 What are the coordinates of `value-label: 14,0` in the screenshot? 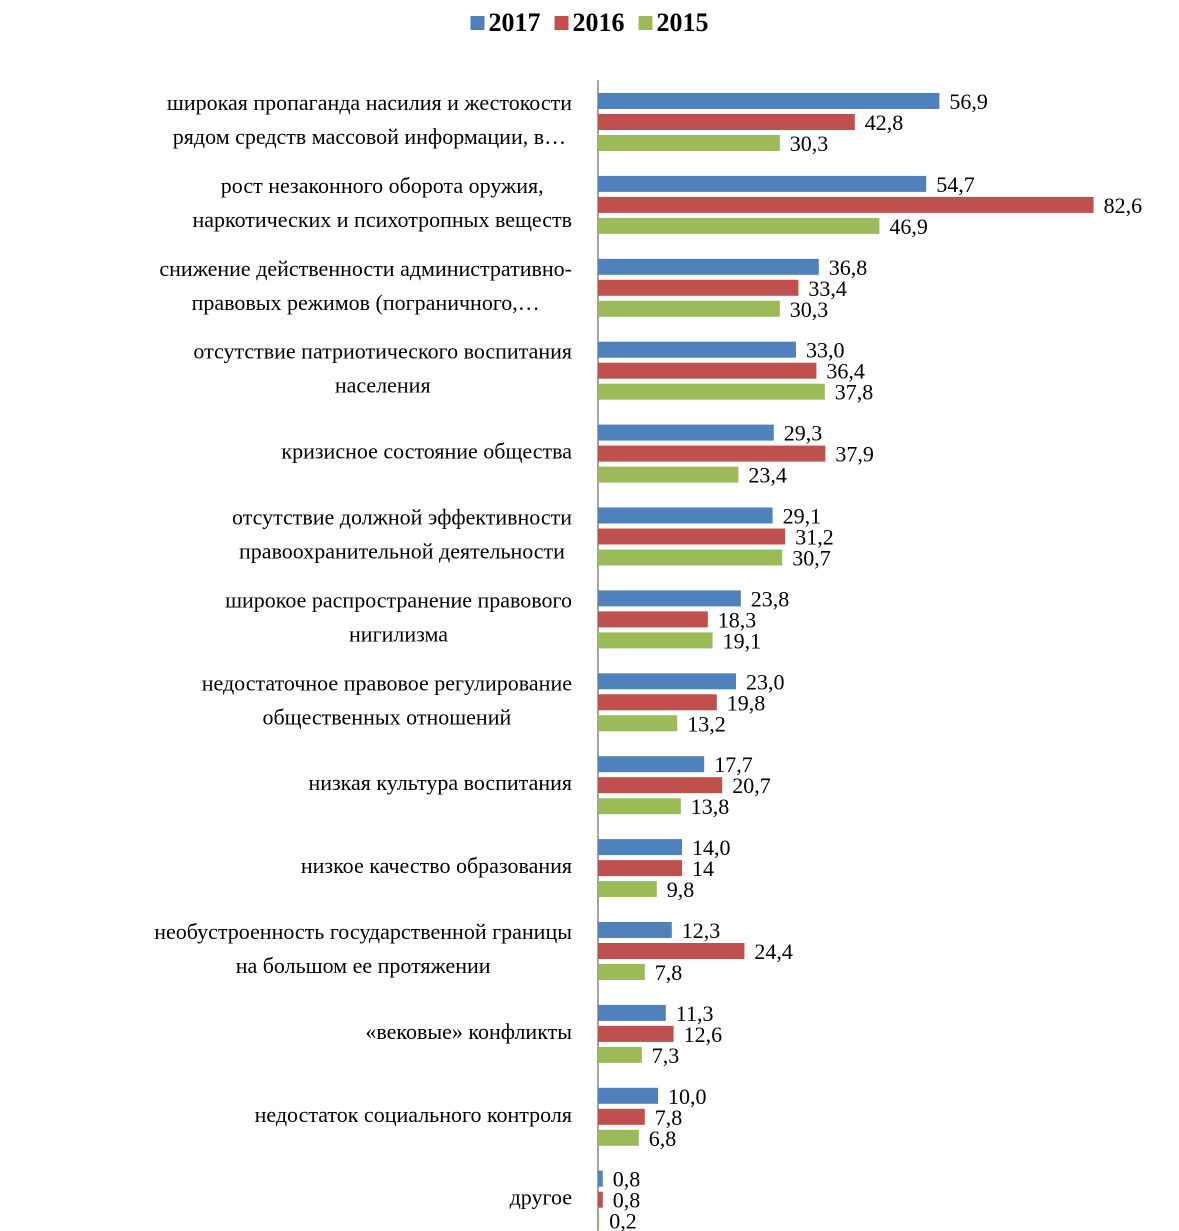 It's located at (711, 847).